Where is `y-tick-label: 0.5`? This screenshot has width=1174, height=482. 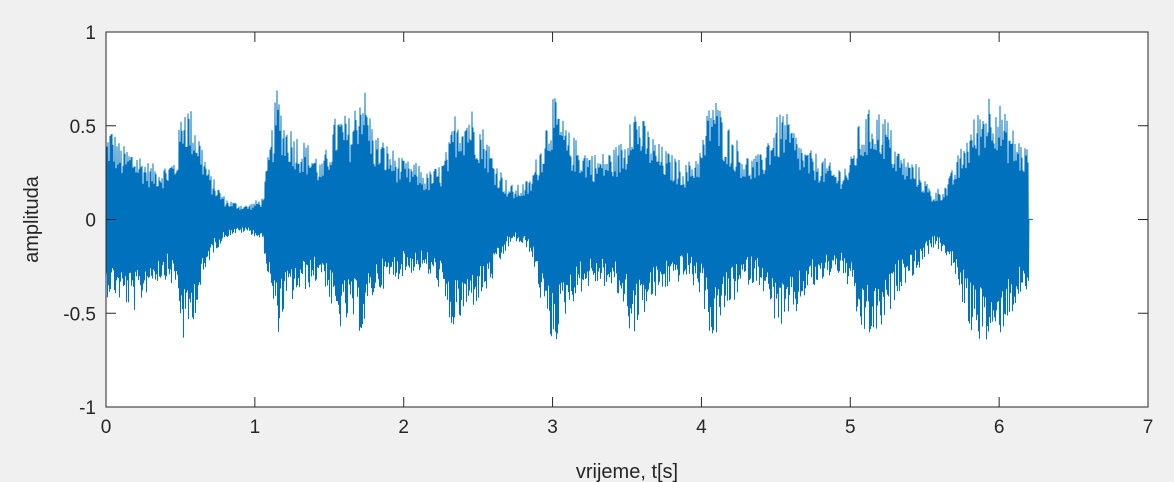 y-tick-label: 0.5 is located at coordinates (83, 127).